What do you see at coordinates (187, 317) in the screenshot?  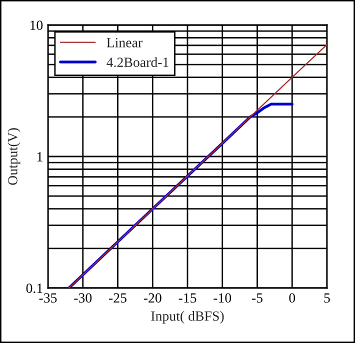 I see `x-axis-title: Input( dBFS)` at bounding box center [187, 317].